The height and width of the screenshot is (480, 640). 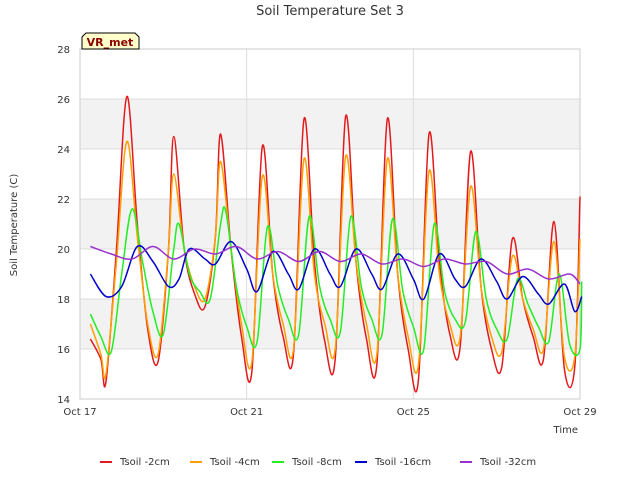 What do you see at coordinates (63, 350) in the screenshot?
I see `y-tick-label: 16` at bounding box center [63, 350].